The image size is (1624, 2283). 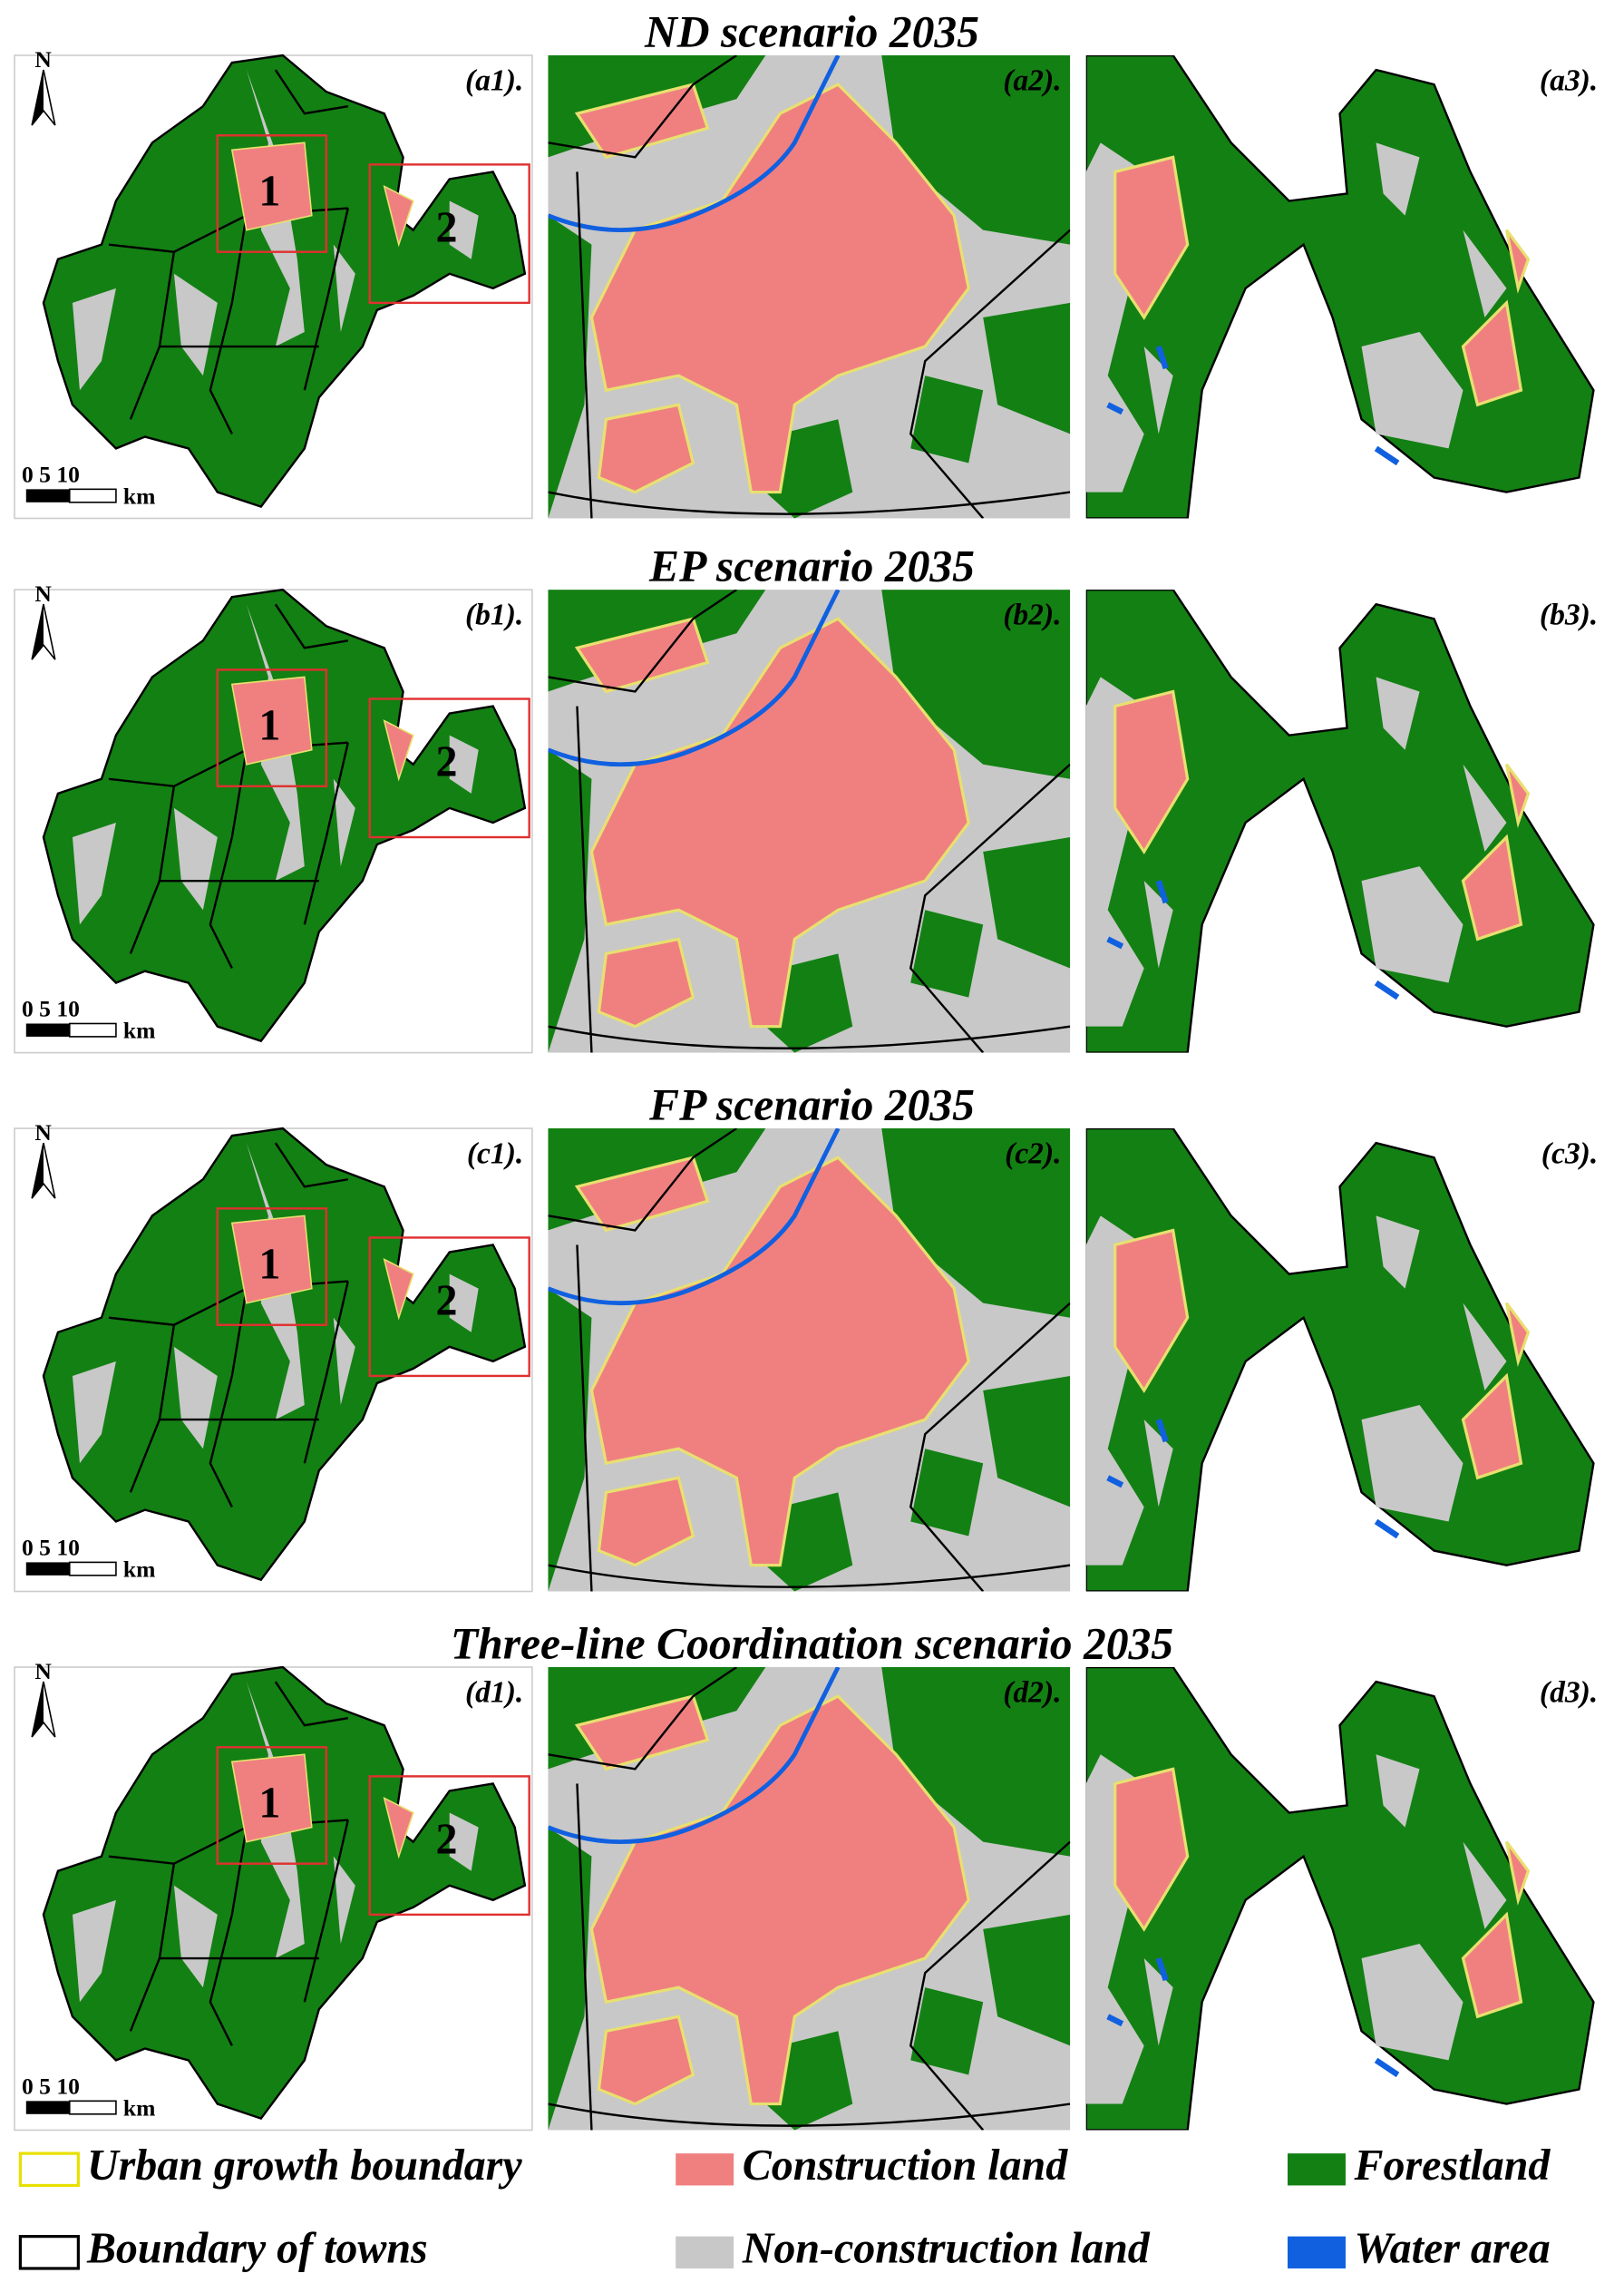 I want to click on map-panel: (b3)., so click(x=1346, y=821).